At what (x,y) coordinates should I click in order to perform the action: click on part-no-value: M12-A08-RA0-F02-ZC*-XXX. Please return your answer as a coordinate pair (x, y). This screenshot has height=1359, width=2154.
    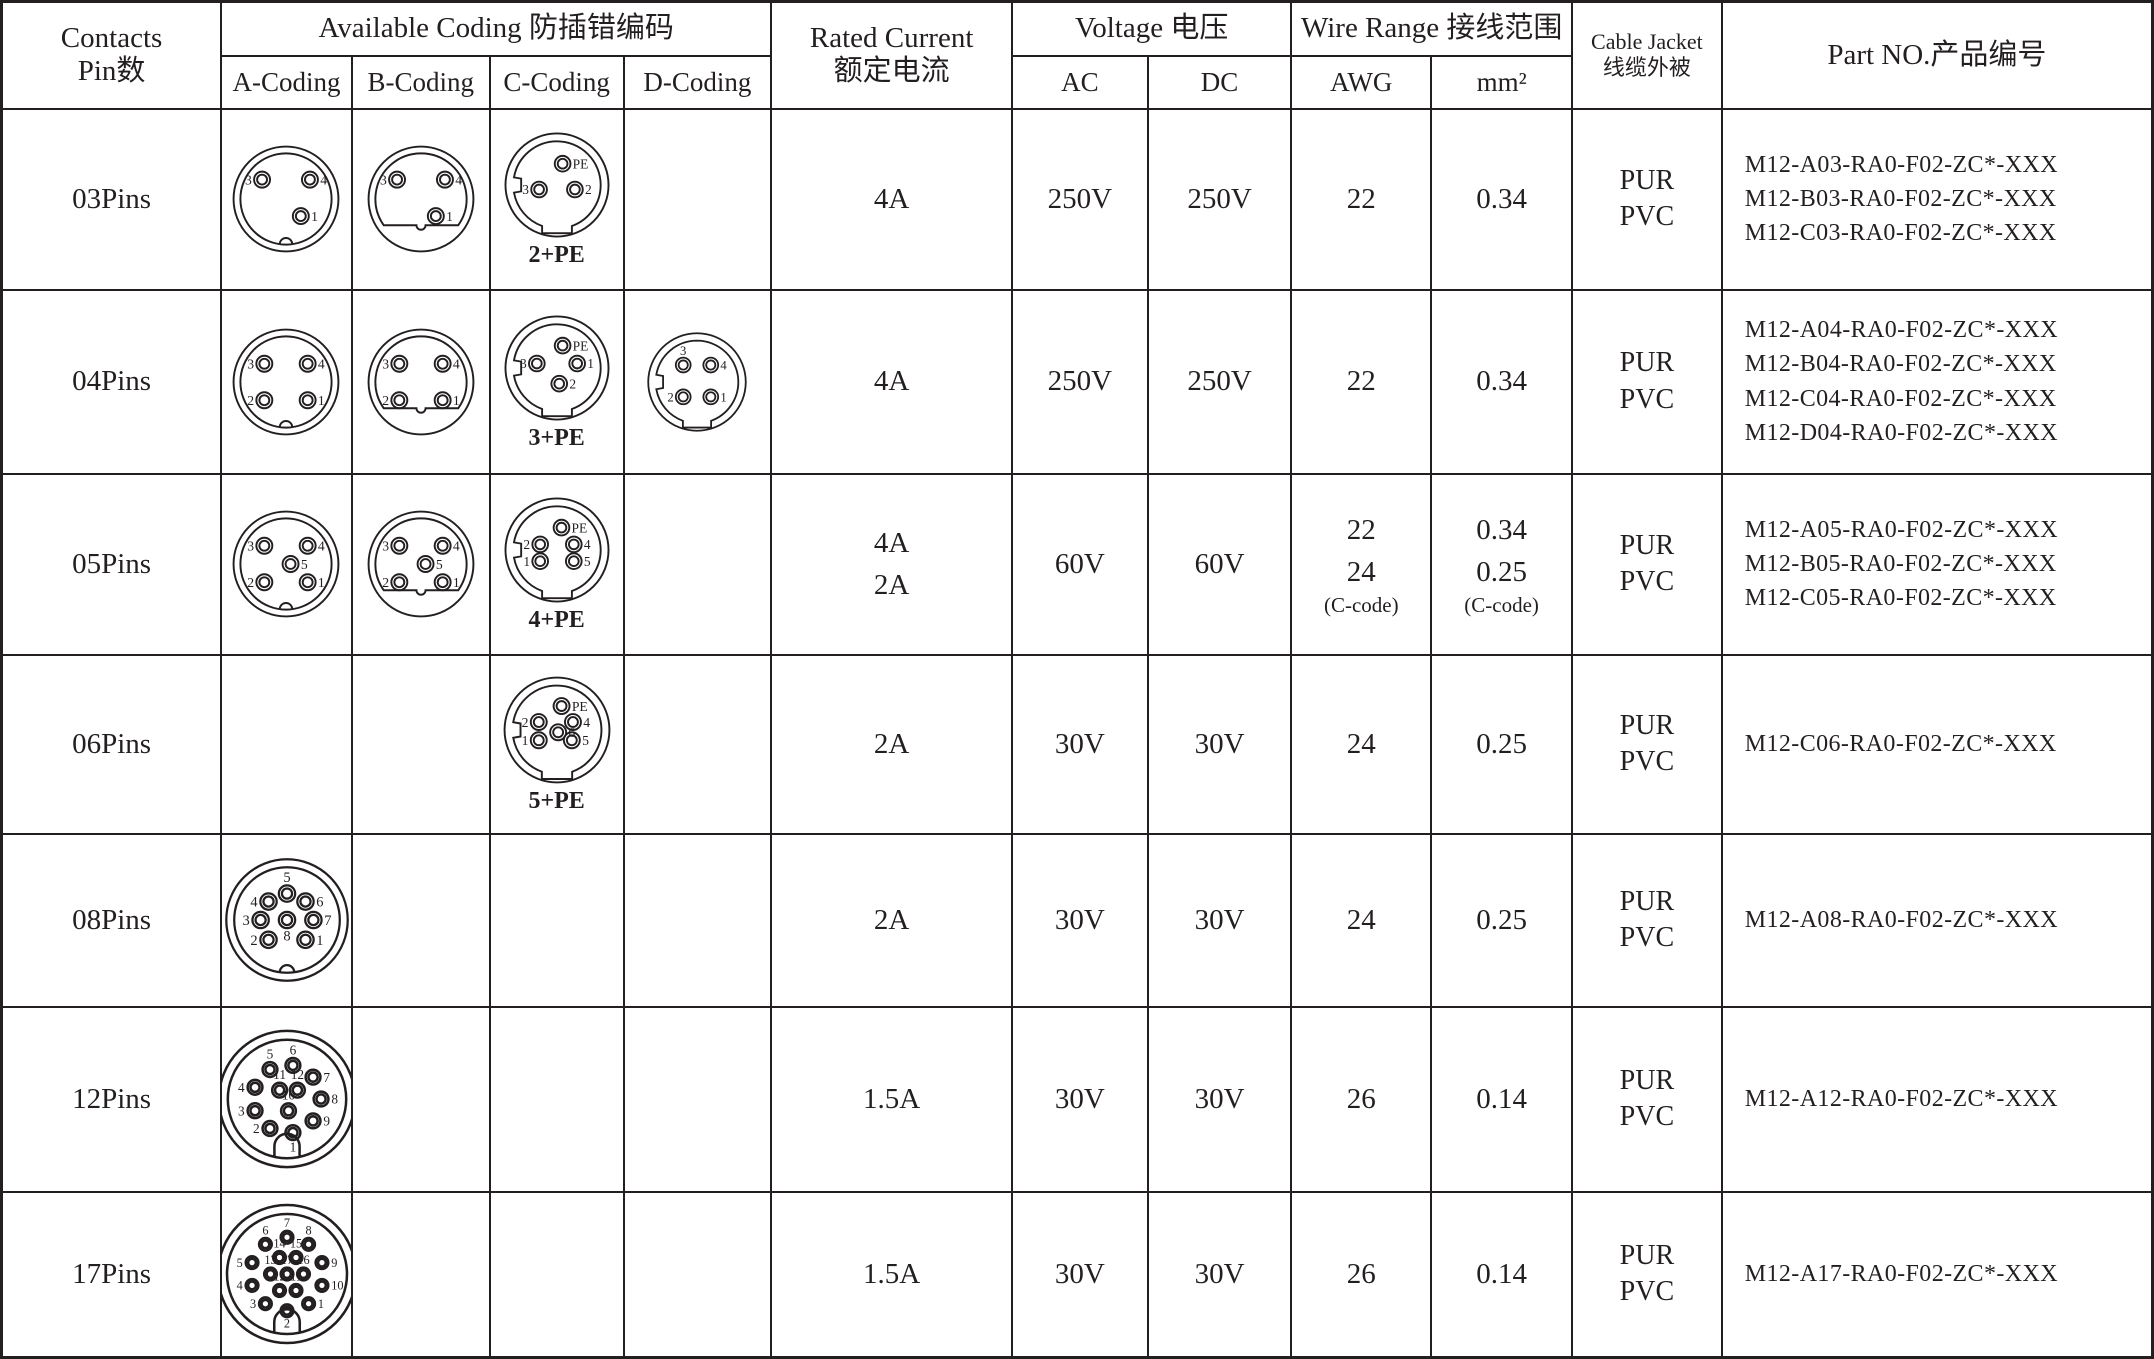
    Looking at the image, I should click on (1937, 920).